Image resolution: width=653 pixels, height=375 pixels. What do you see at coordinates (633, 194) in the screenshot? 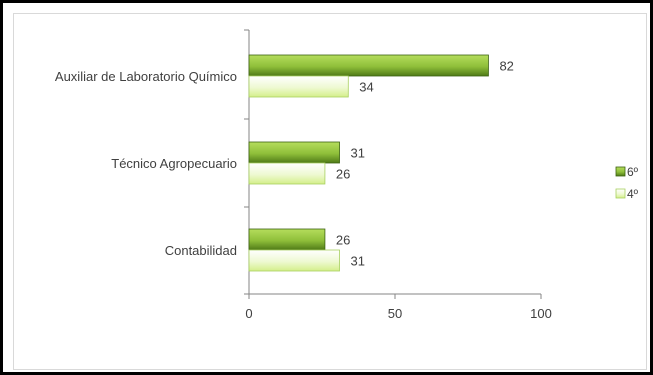
I see `legend-label: 4º` at bounding box center [633, 194].